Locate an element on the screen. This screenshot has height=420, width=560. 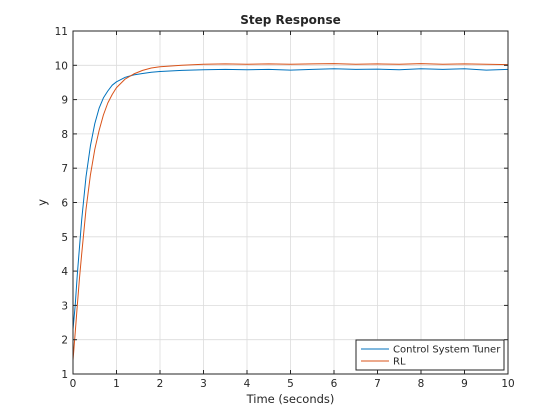
y-tick-label: 11 is located at coordinates (61, 32).